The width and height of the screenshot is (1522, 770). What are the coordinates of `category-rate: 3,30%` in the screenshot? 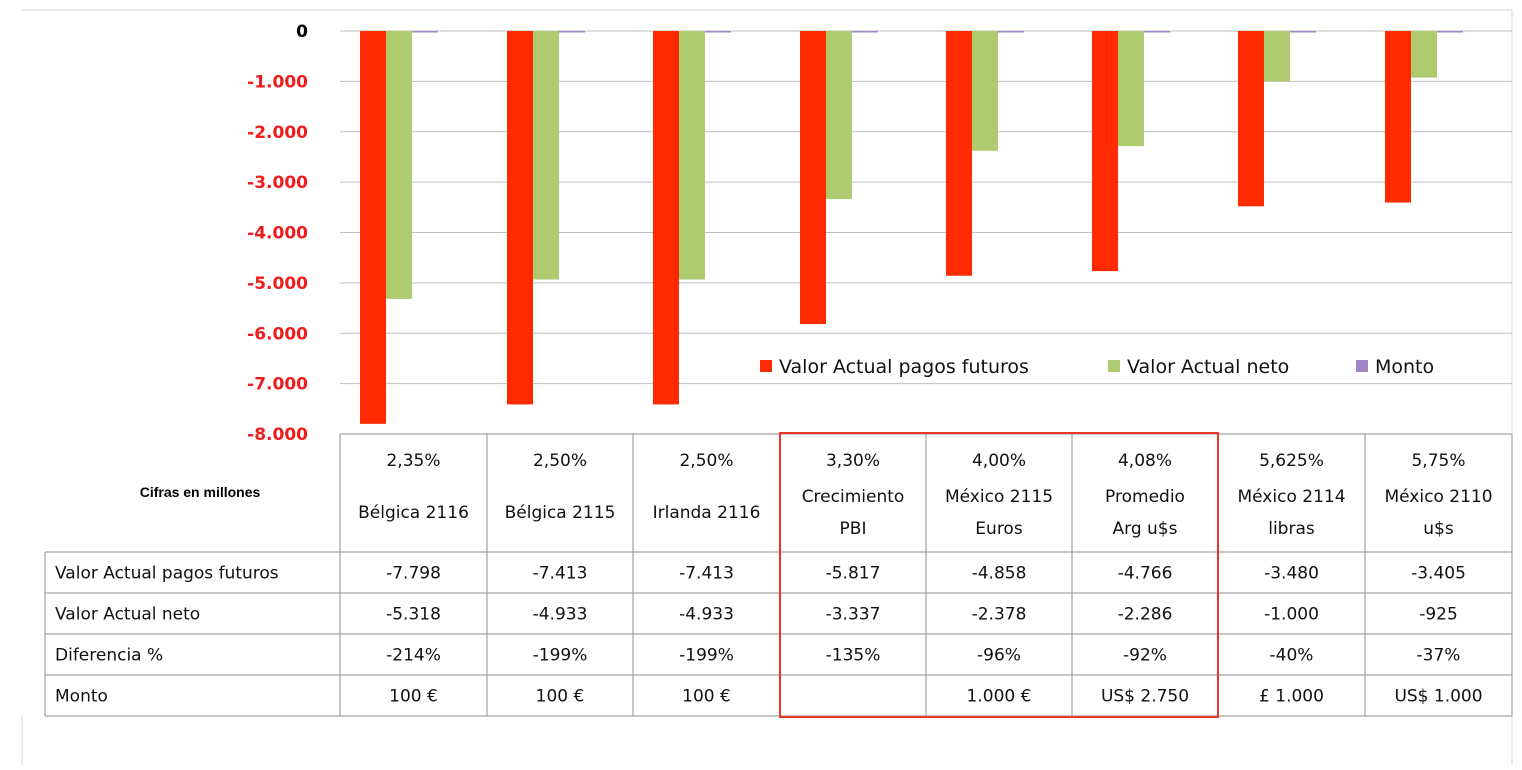 It's located at (853, 461).